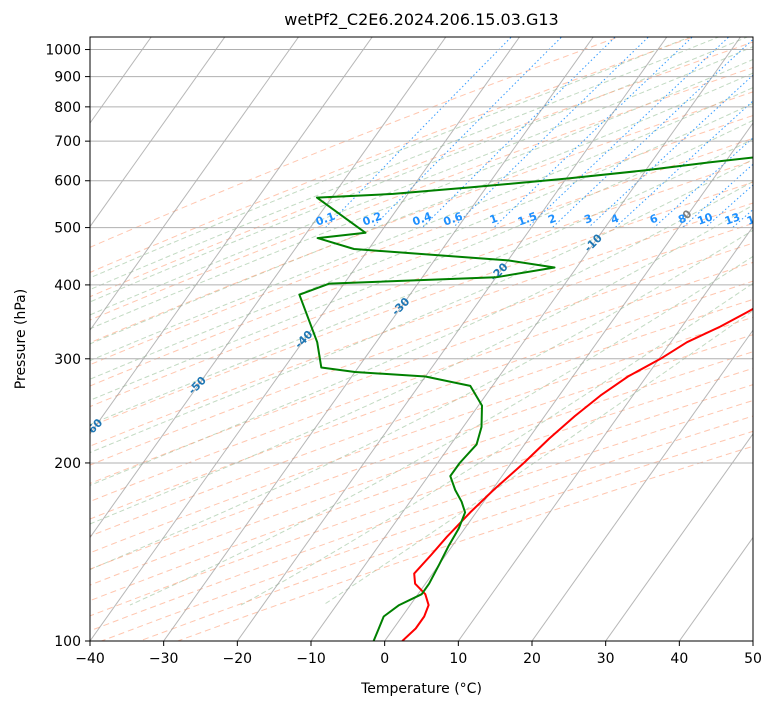 This screenshot has height=708, width=775. What do you see at coordinates (606, 659) in the screenshot?
I see `x-tick-label: 30` at bounding box center [606, 659].